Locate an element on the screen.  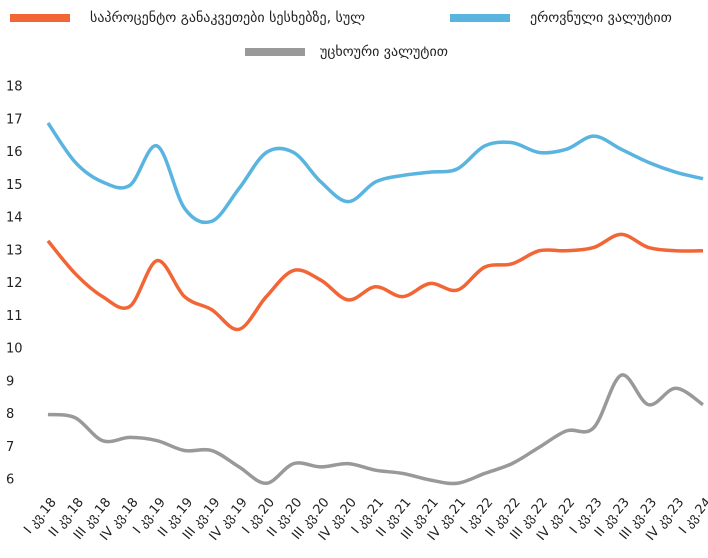
y-tick-label: 15 is located at coordinates (14, 185).